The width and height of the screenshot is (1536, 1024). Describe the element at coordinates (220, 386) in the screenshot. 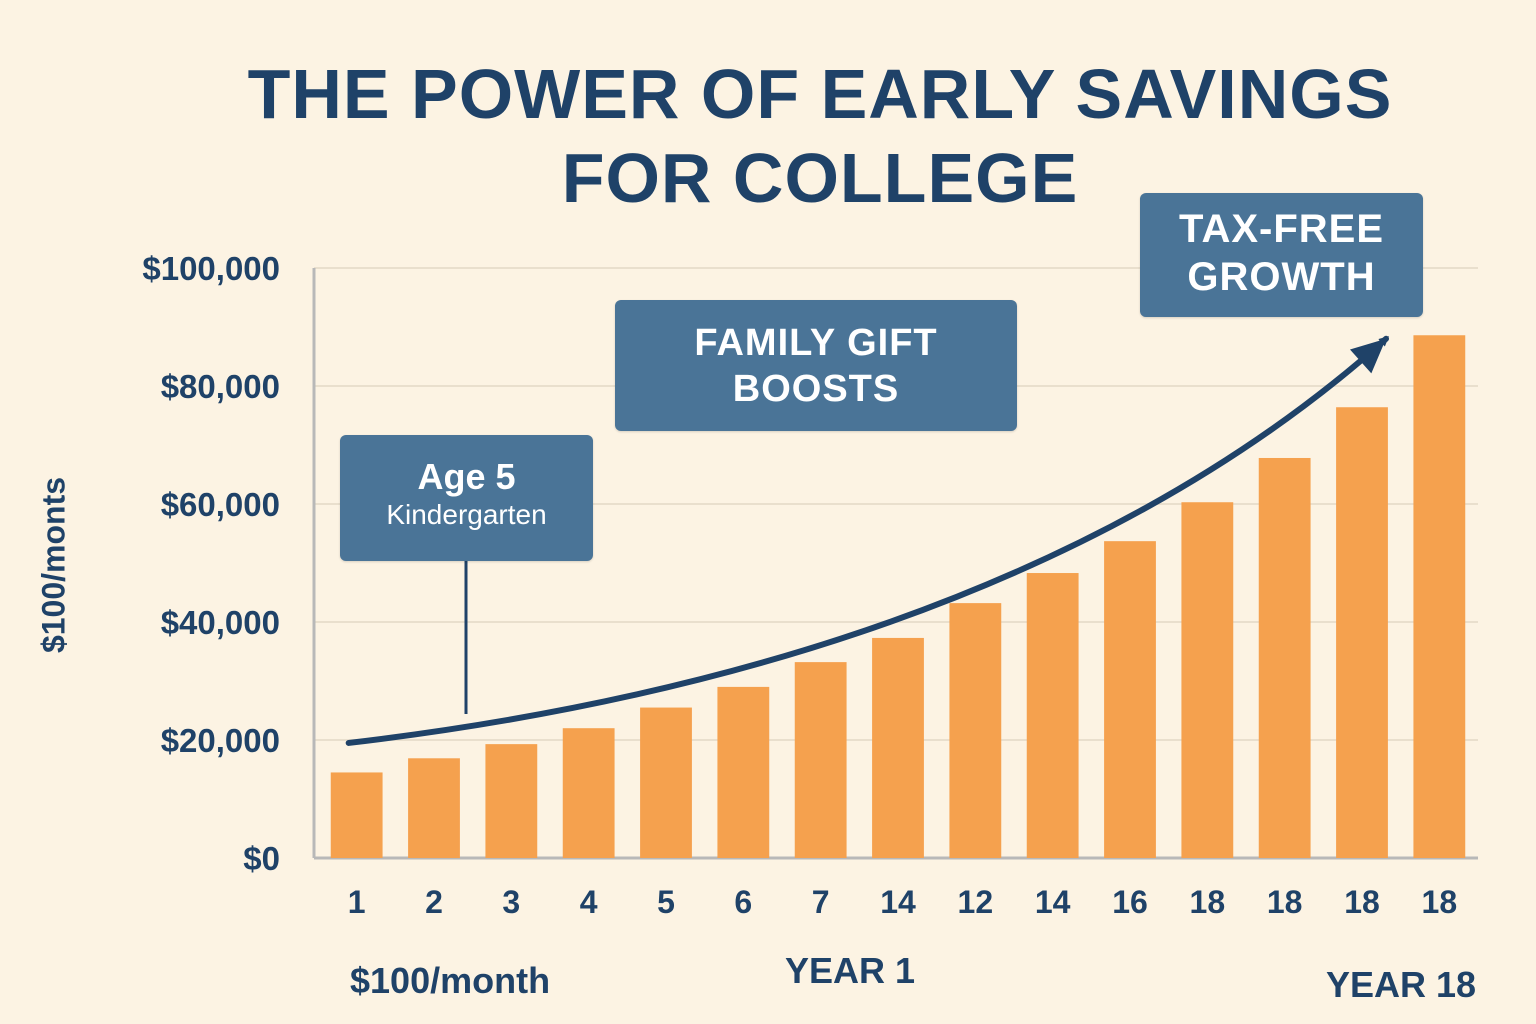

I see `y-tick-label: $80,000` at that location.